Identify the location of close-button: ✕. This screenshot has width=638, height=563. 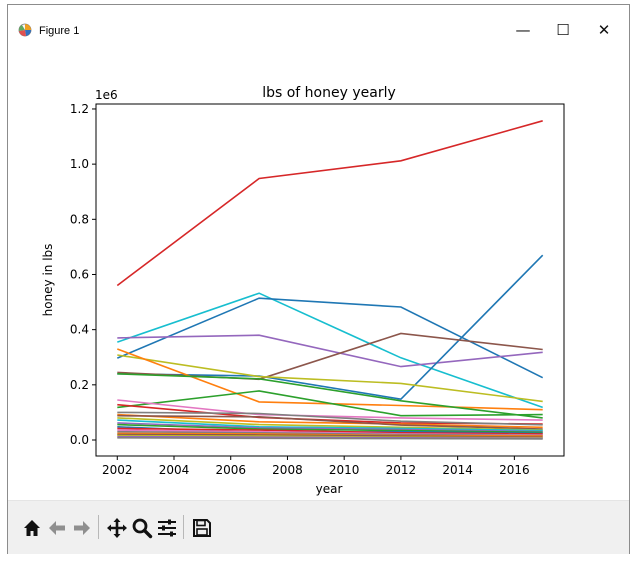
(604, 30).